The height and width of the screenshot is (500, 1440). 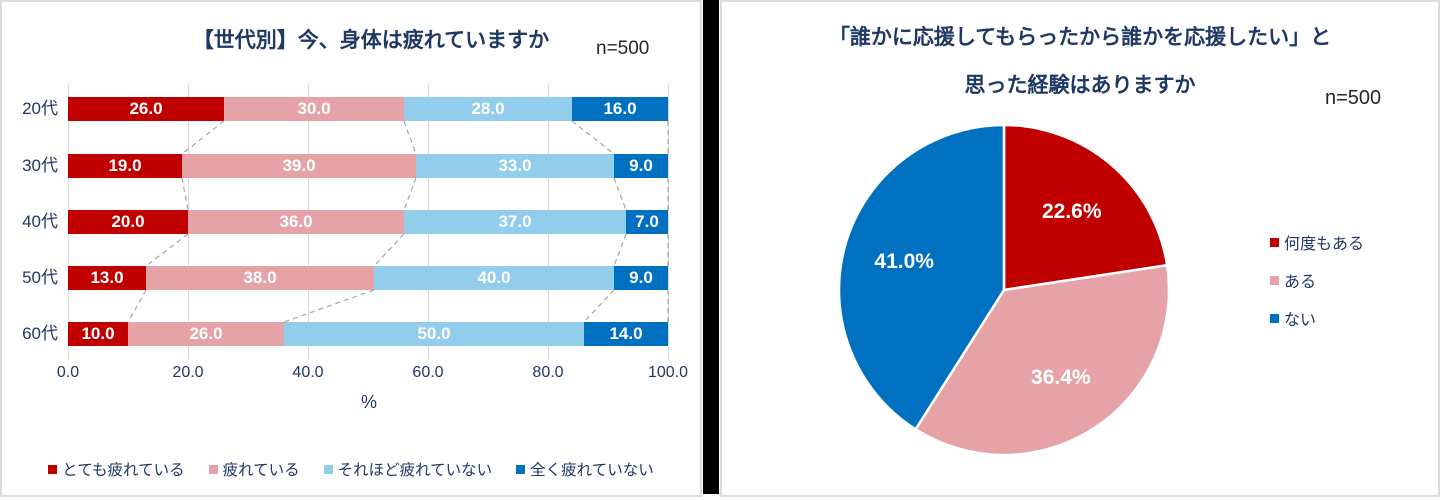 What do you see at coordinates (668, 372) in the screenshot?
I see `x-tick-100: 100.0` at bounding box center [668, 372].